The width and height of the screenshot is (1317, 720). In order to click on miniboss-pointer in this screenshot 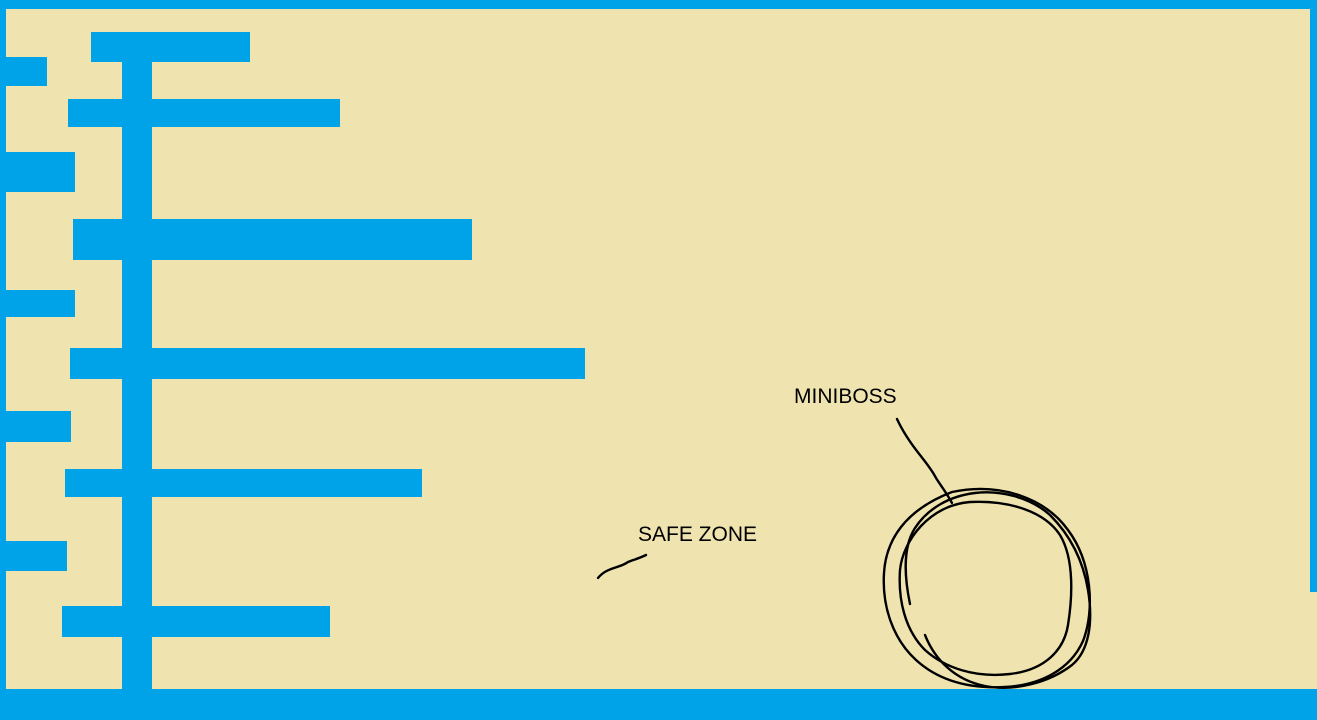, I will do `click(924, 461)`.